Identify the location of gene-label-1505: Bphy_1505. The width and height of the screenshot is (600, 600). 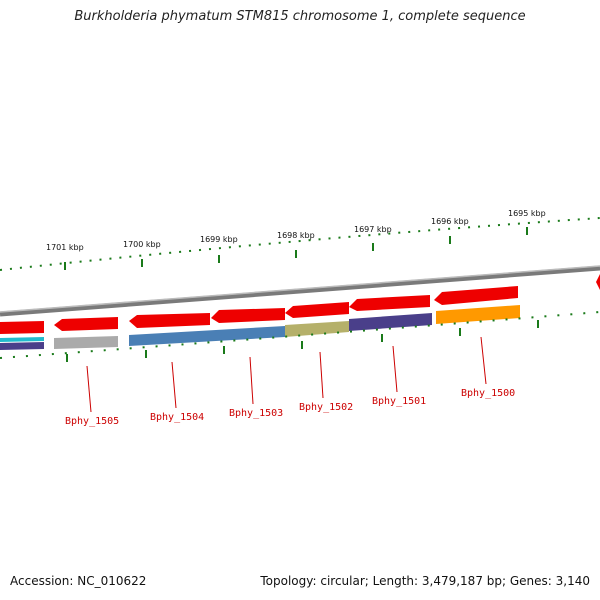
(92, 421).